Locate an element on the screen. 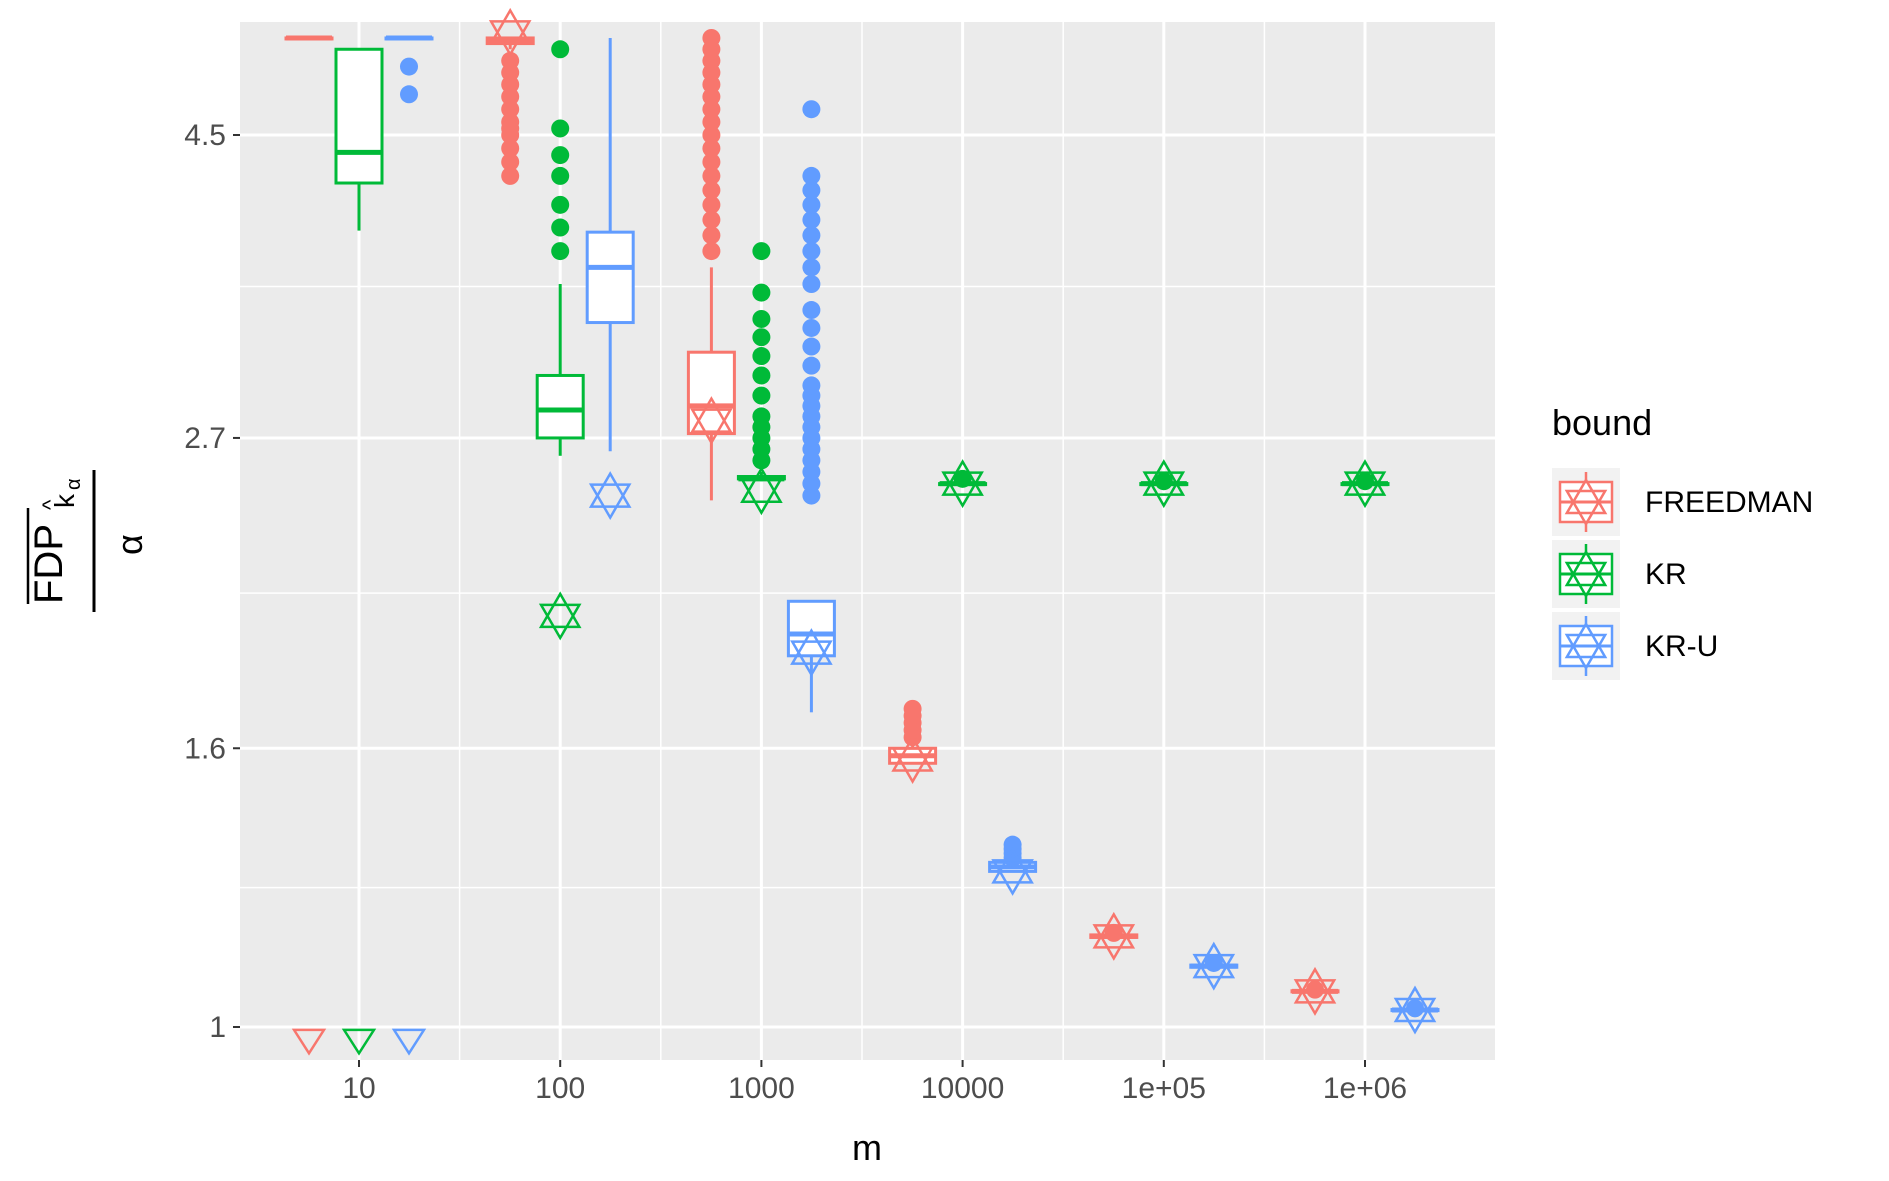 This screenshot has height=1181, width=1889. legend: bound FREEDMAN KR KR-U is located at coordinates (1682, 541).